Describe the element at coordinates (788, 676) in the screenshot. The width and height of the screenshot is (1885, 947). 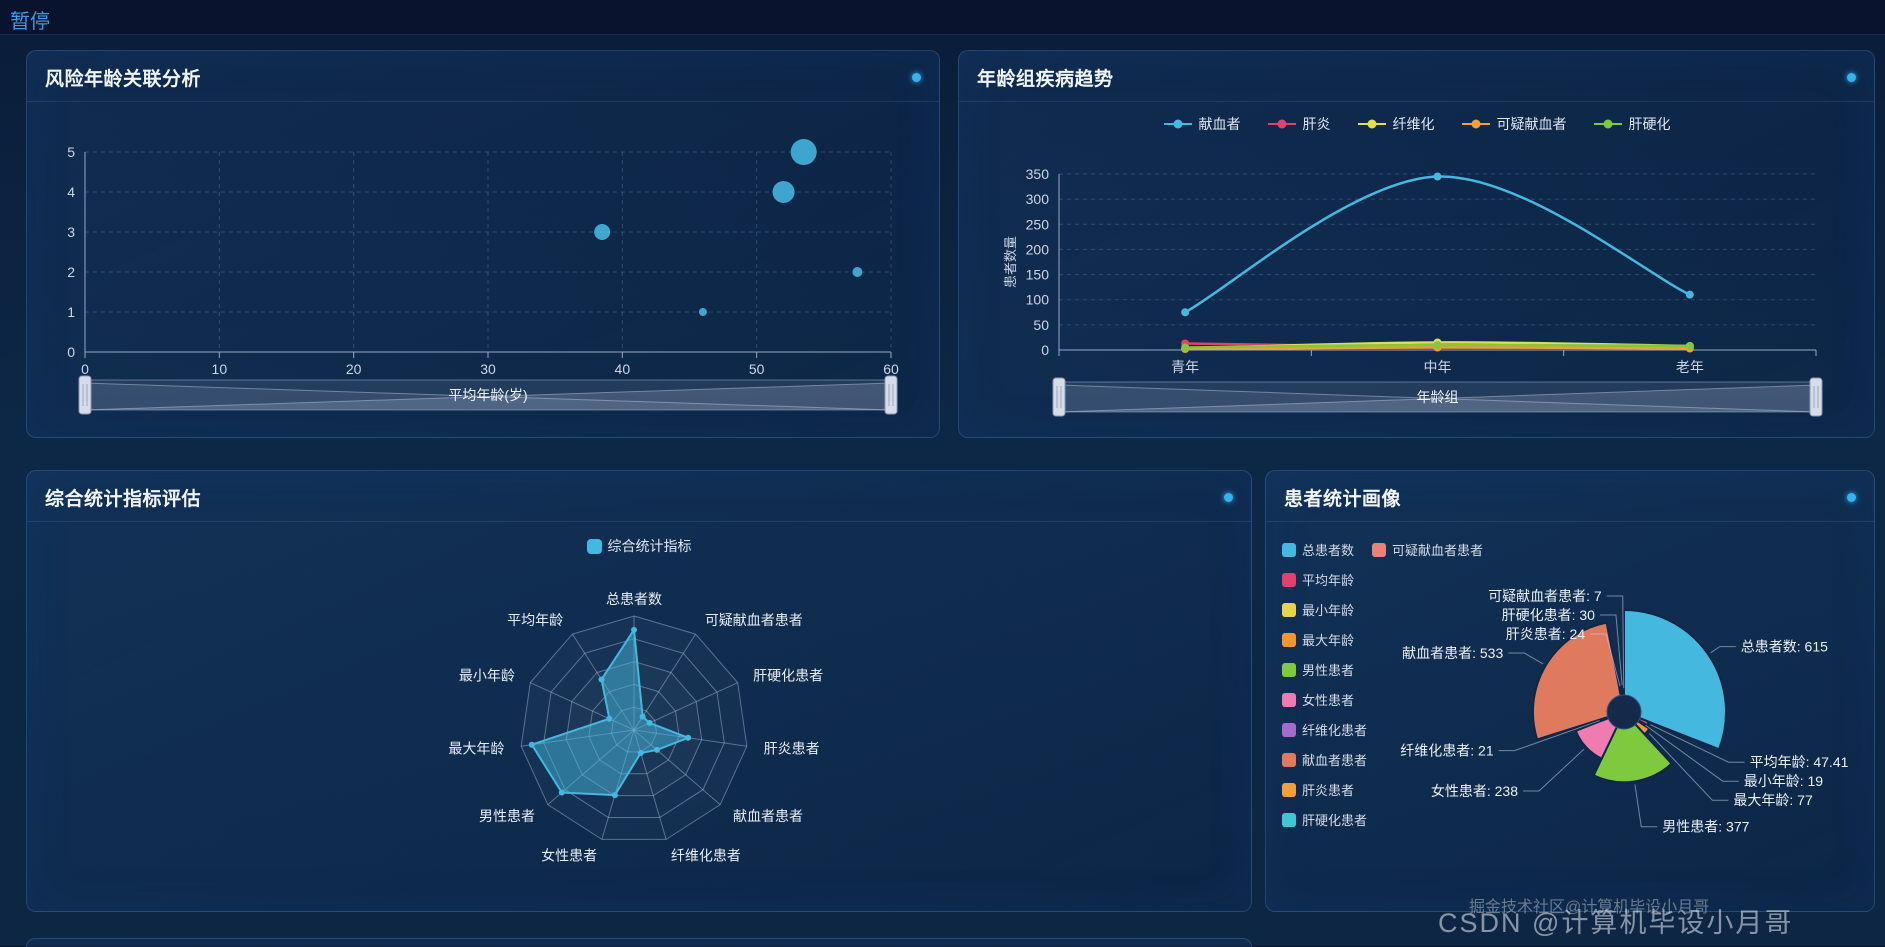
I see `radar-axis-label: 肝硬化患者` at that location.